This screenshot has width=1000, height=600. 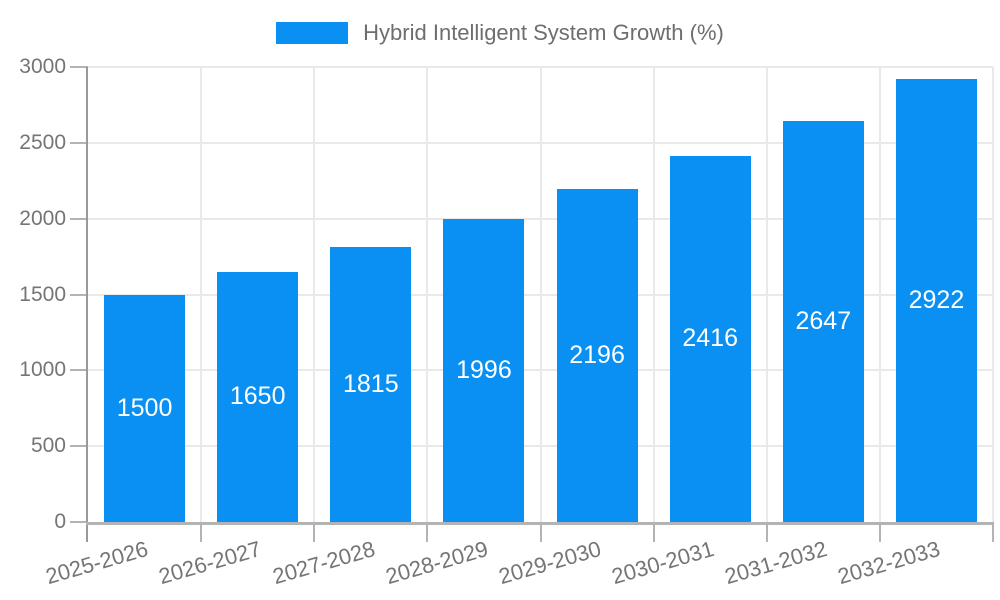 I want to click on bar: 2922, so click(x=936, y=300).